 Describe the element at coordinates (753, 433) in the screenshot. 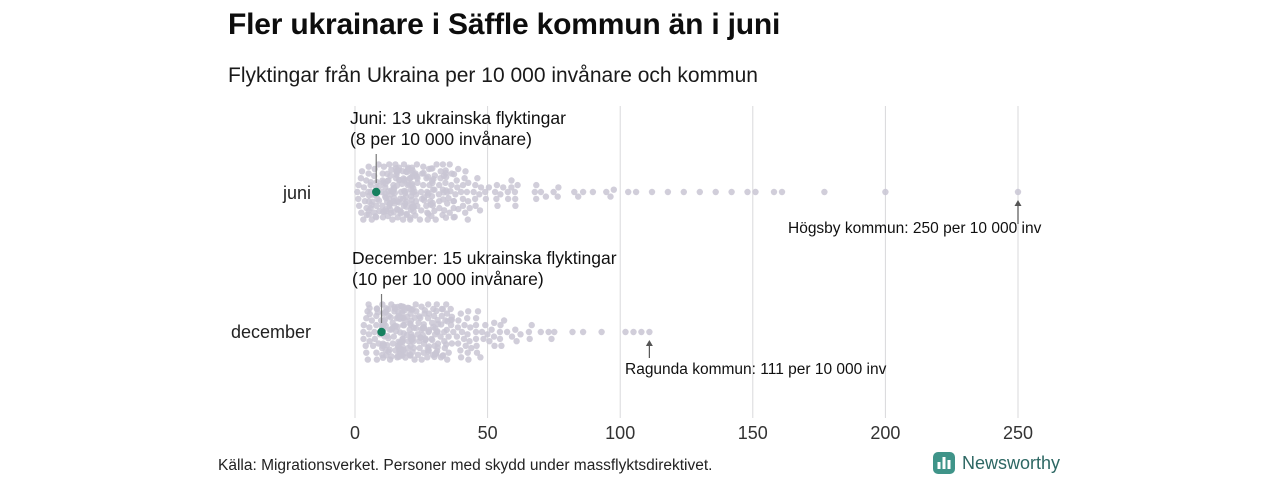

I see `axis-tick-label: 150` at that location.